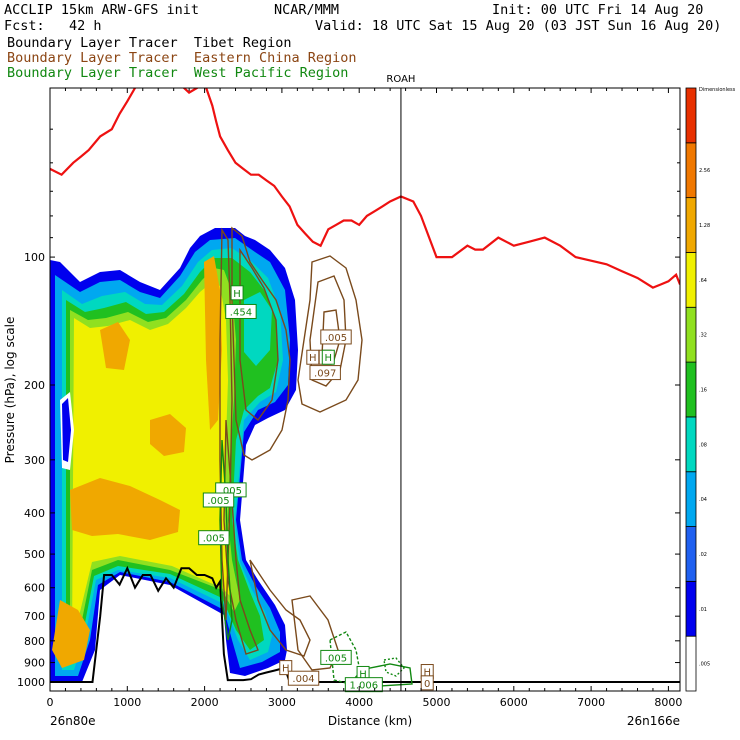 This screenshot has width=740, height=740. Describe the element at coordinates (717, 90) in the screenshot. I see `colorbar-title: Dimensionless` at that location.